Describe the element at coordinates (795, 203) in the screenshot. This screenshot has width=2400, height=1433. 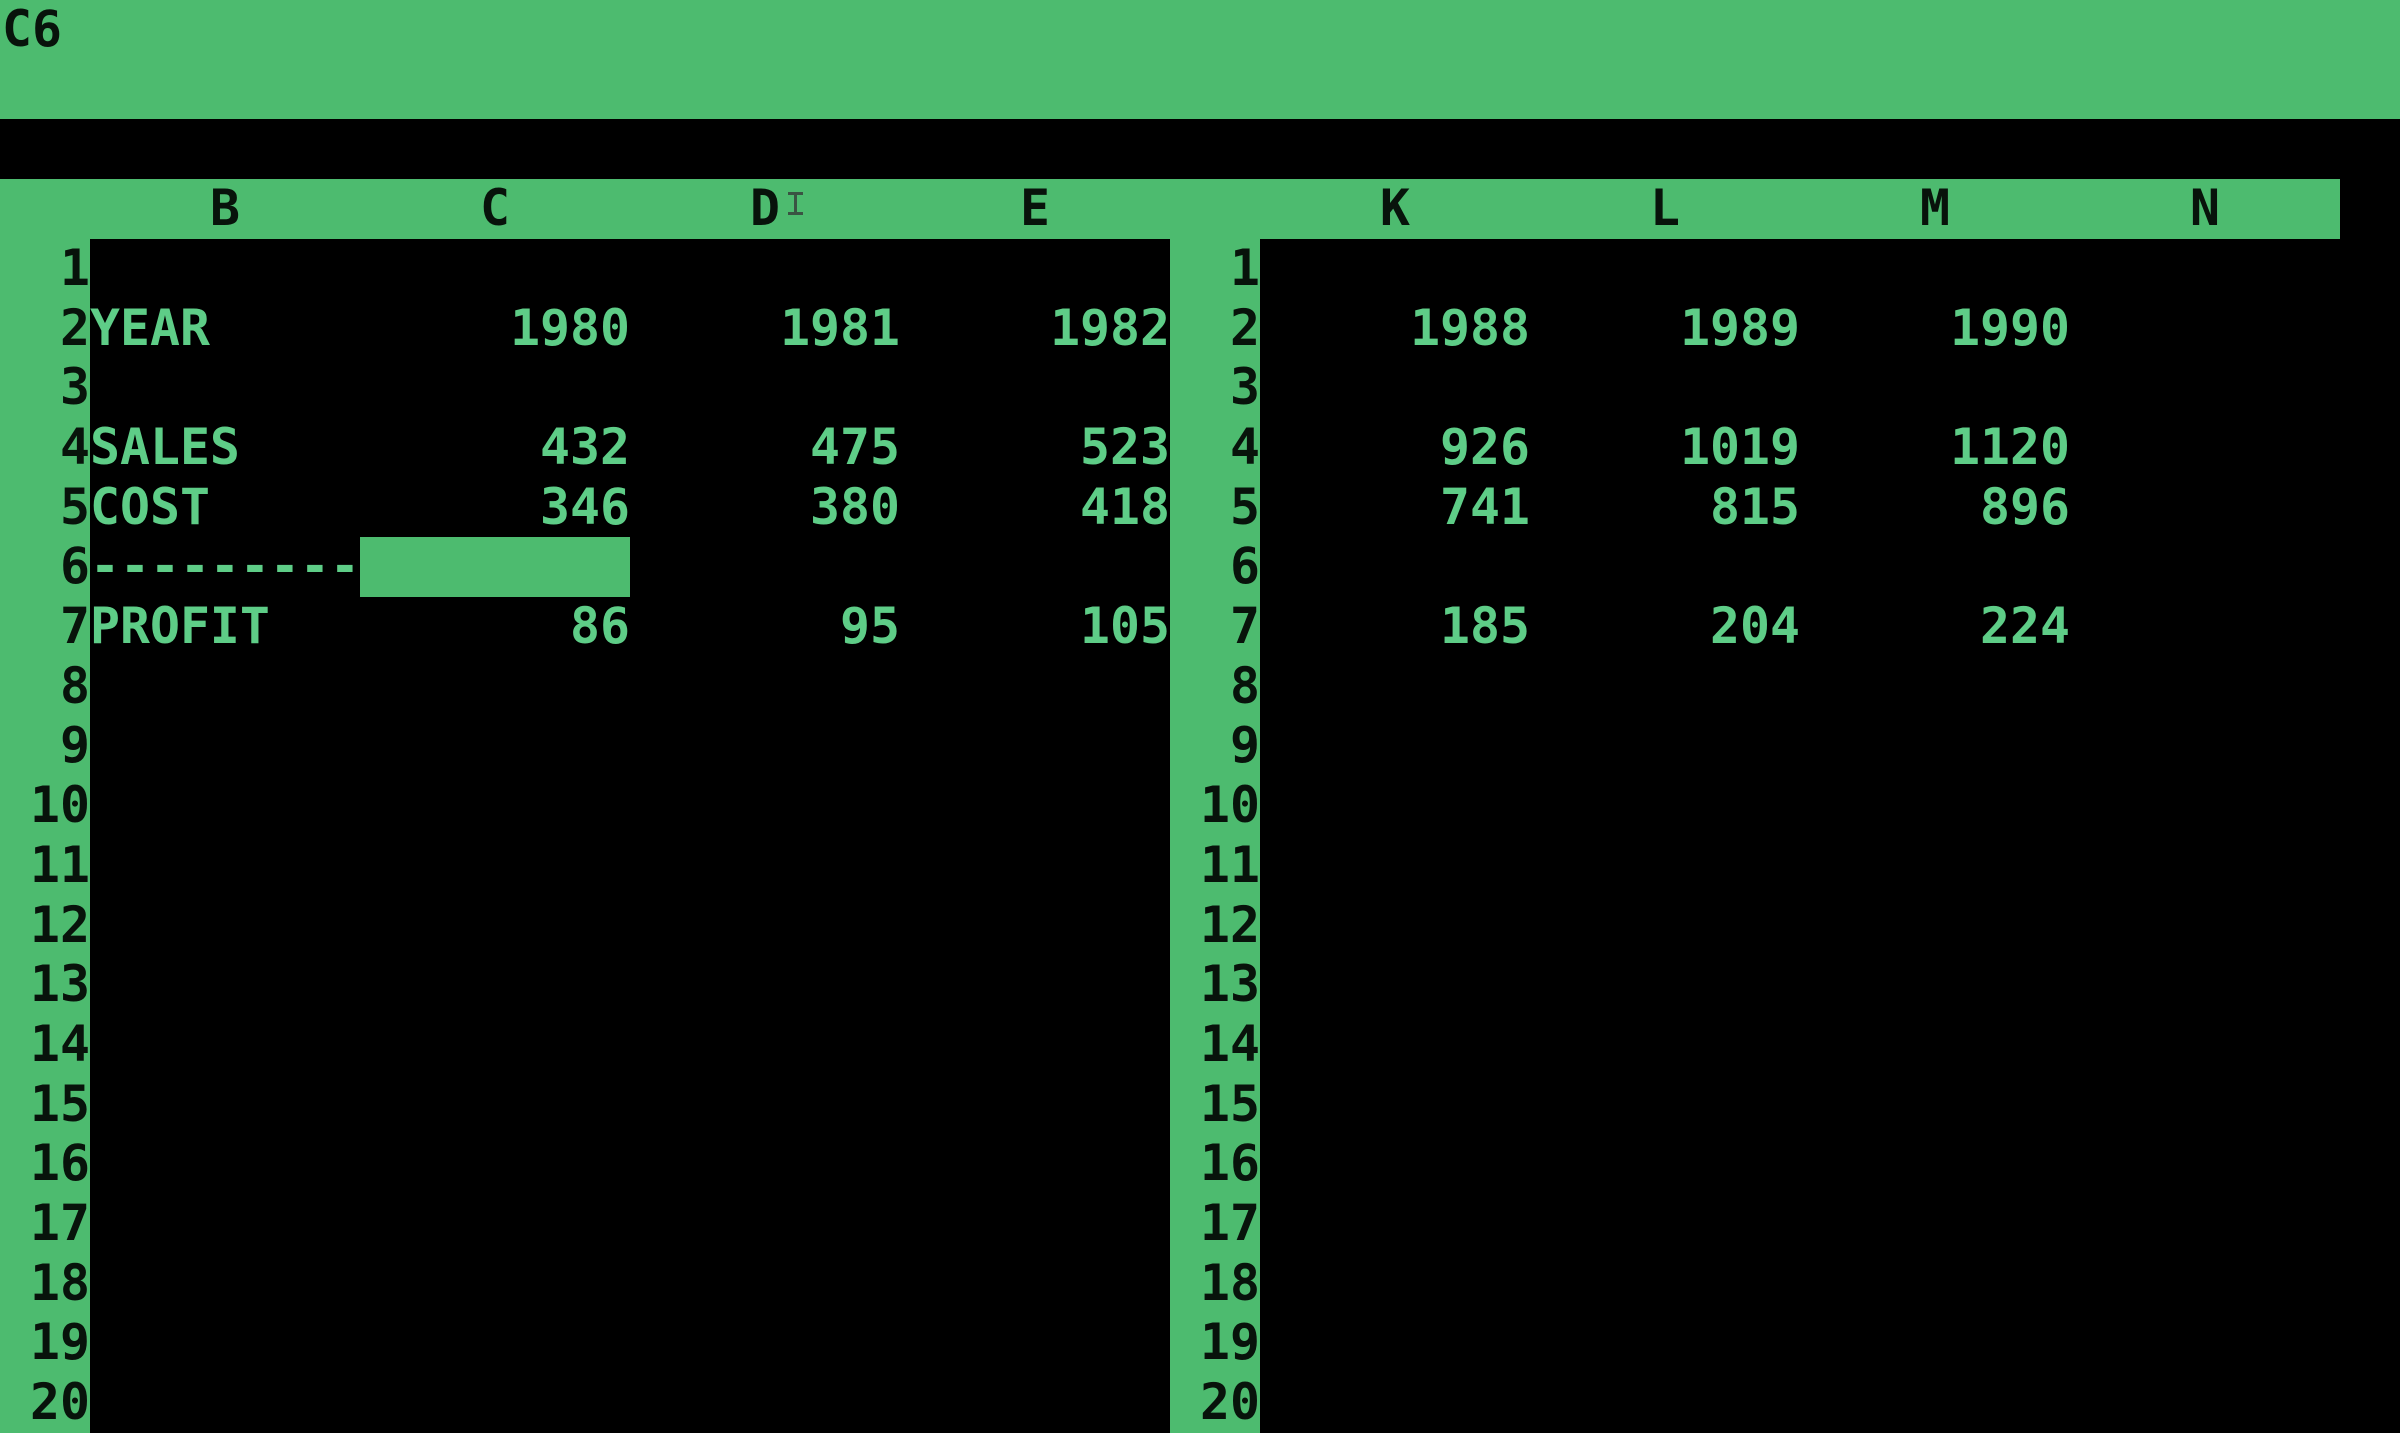
I see `mouse-ibeam-cursor` at that location.